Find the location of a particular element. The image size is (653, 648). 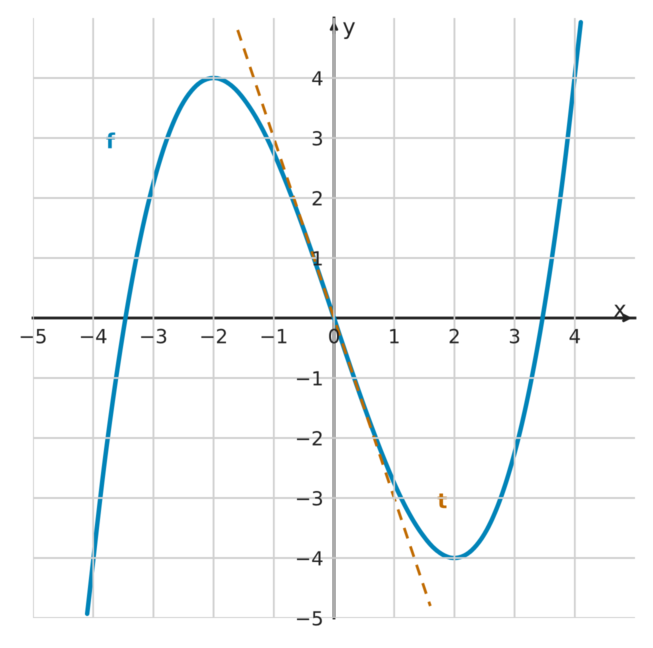

y-tick-label: −3 is located at coordinates (309, 498).